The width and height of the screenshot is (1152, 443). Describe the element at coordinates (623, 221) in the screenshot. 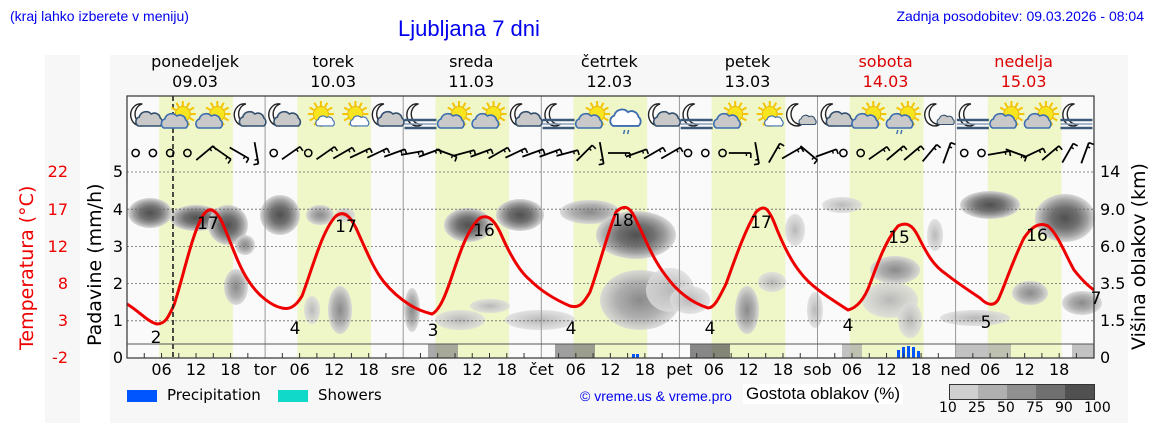

I see `temperature-value: 18` at that location.